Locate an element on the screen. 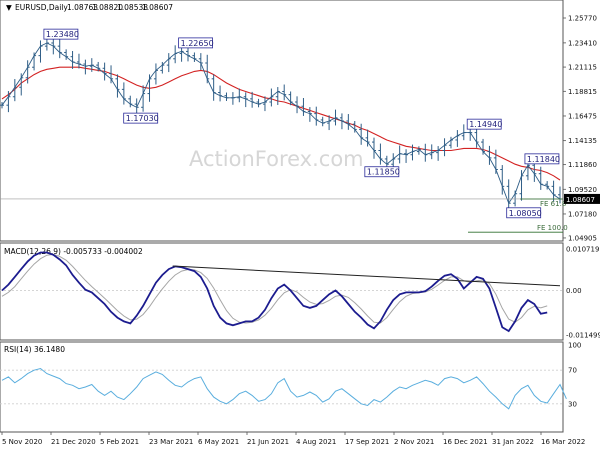 Image resolution: width=600 pixels, height=450 pixels. rsi-title: RSI(14) 36.1480 is located at coordinates (34, 349).